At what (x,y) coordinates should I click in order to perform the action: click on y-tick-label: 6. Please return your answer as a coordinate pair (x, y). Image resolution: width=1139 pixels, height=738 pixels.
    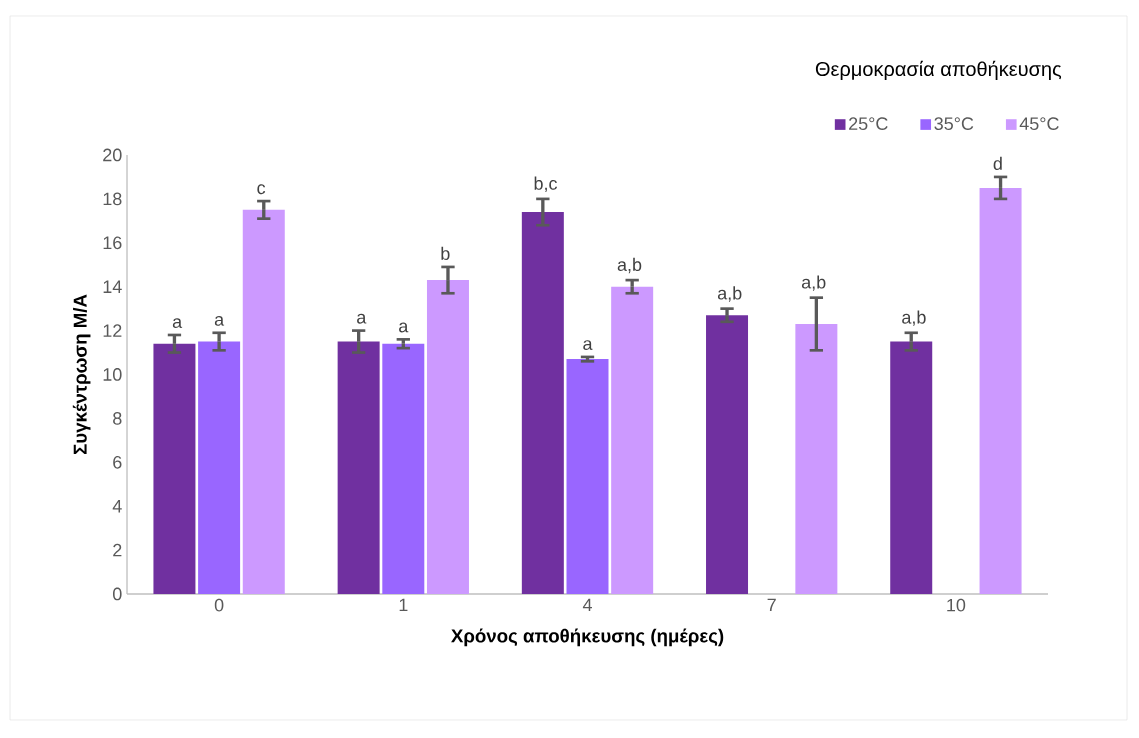
    Looking at the image, I should click on (117, 462).